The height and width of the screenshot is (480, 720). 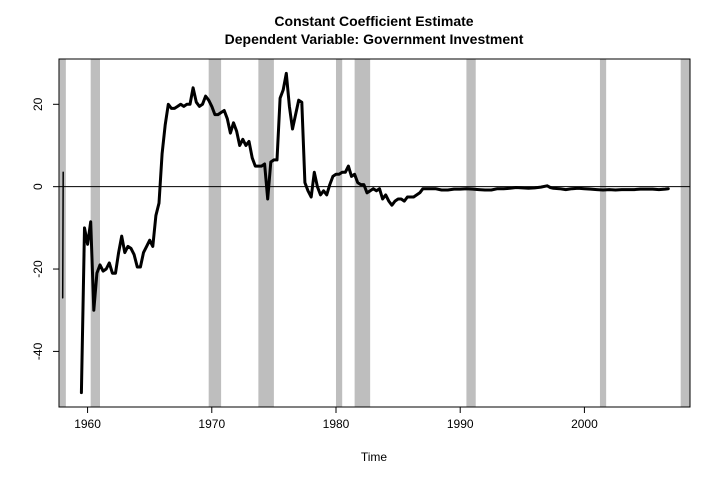 What do you see at coordinates (87, 424) in the screenshot?
I see `x-tick-label: 1960` at bounding box center [87, 424].